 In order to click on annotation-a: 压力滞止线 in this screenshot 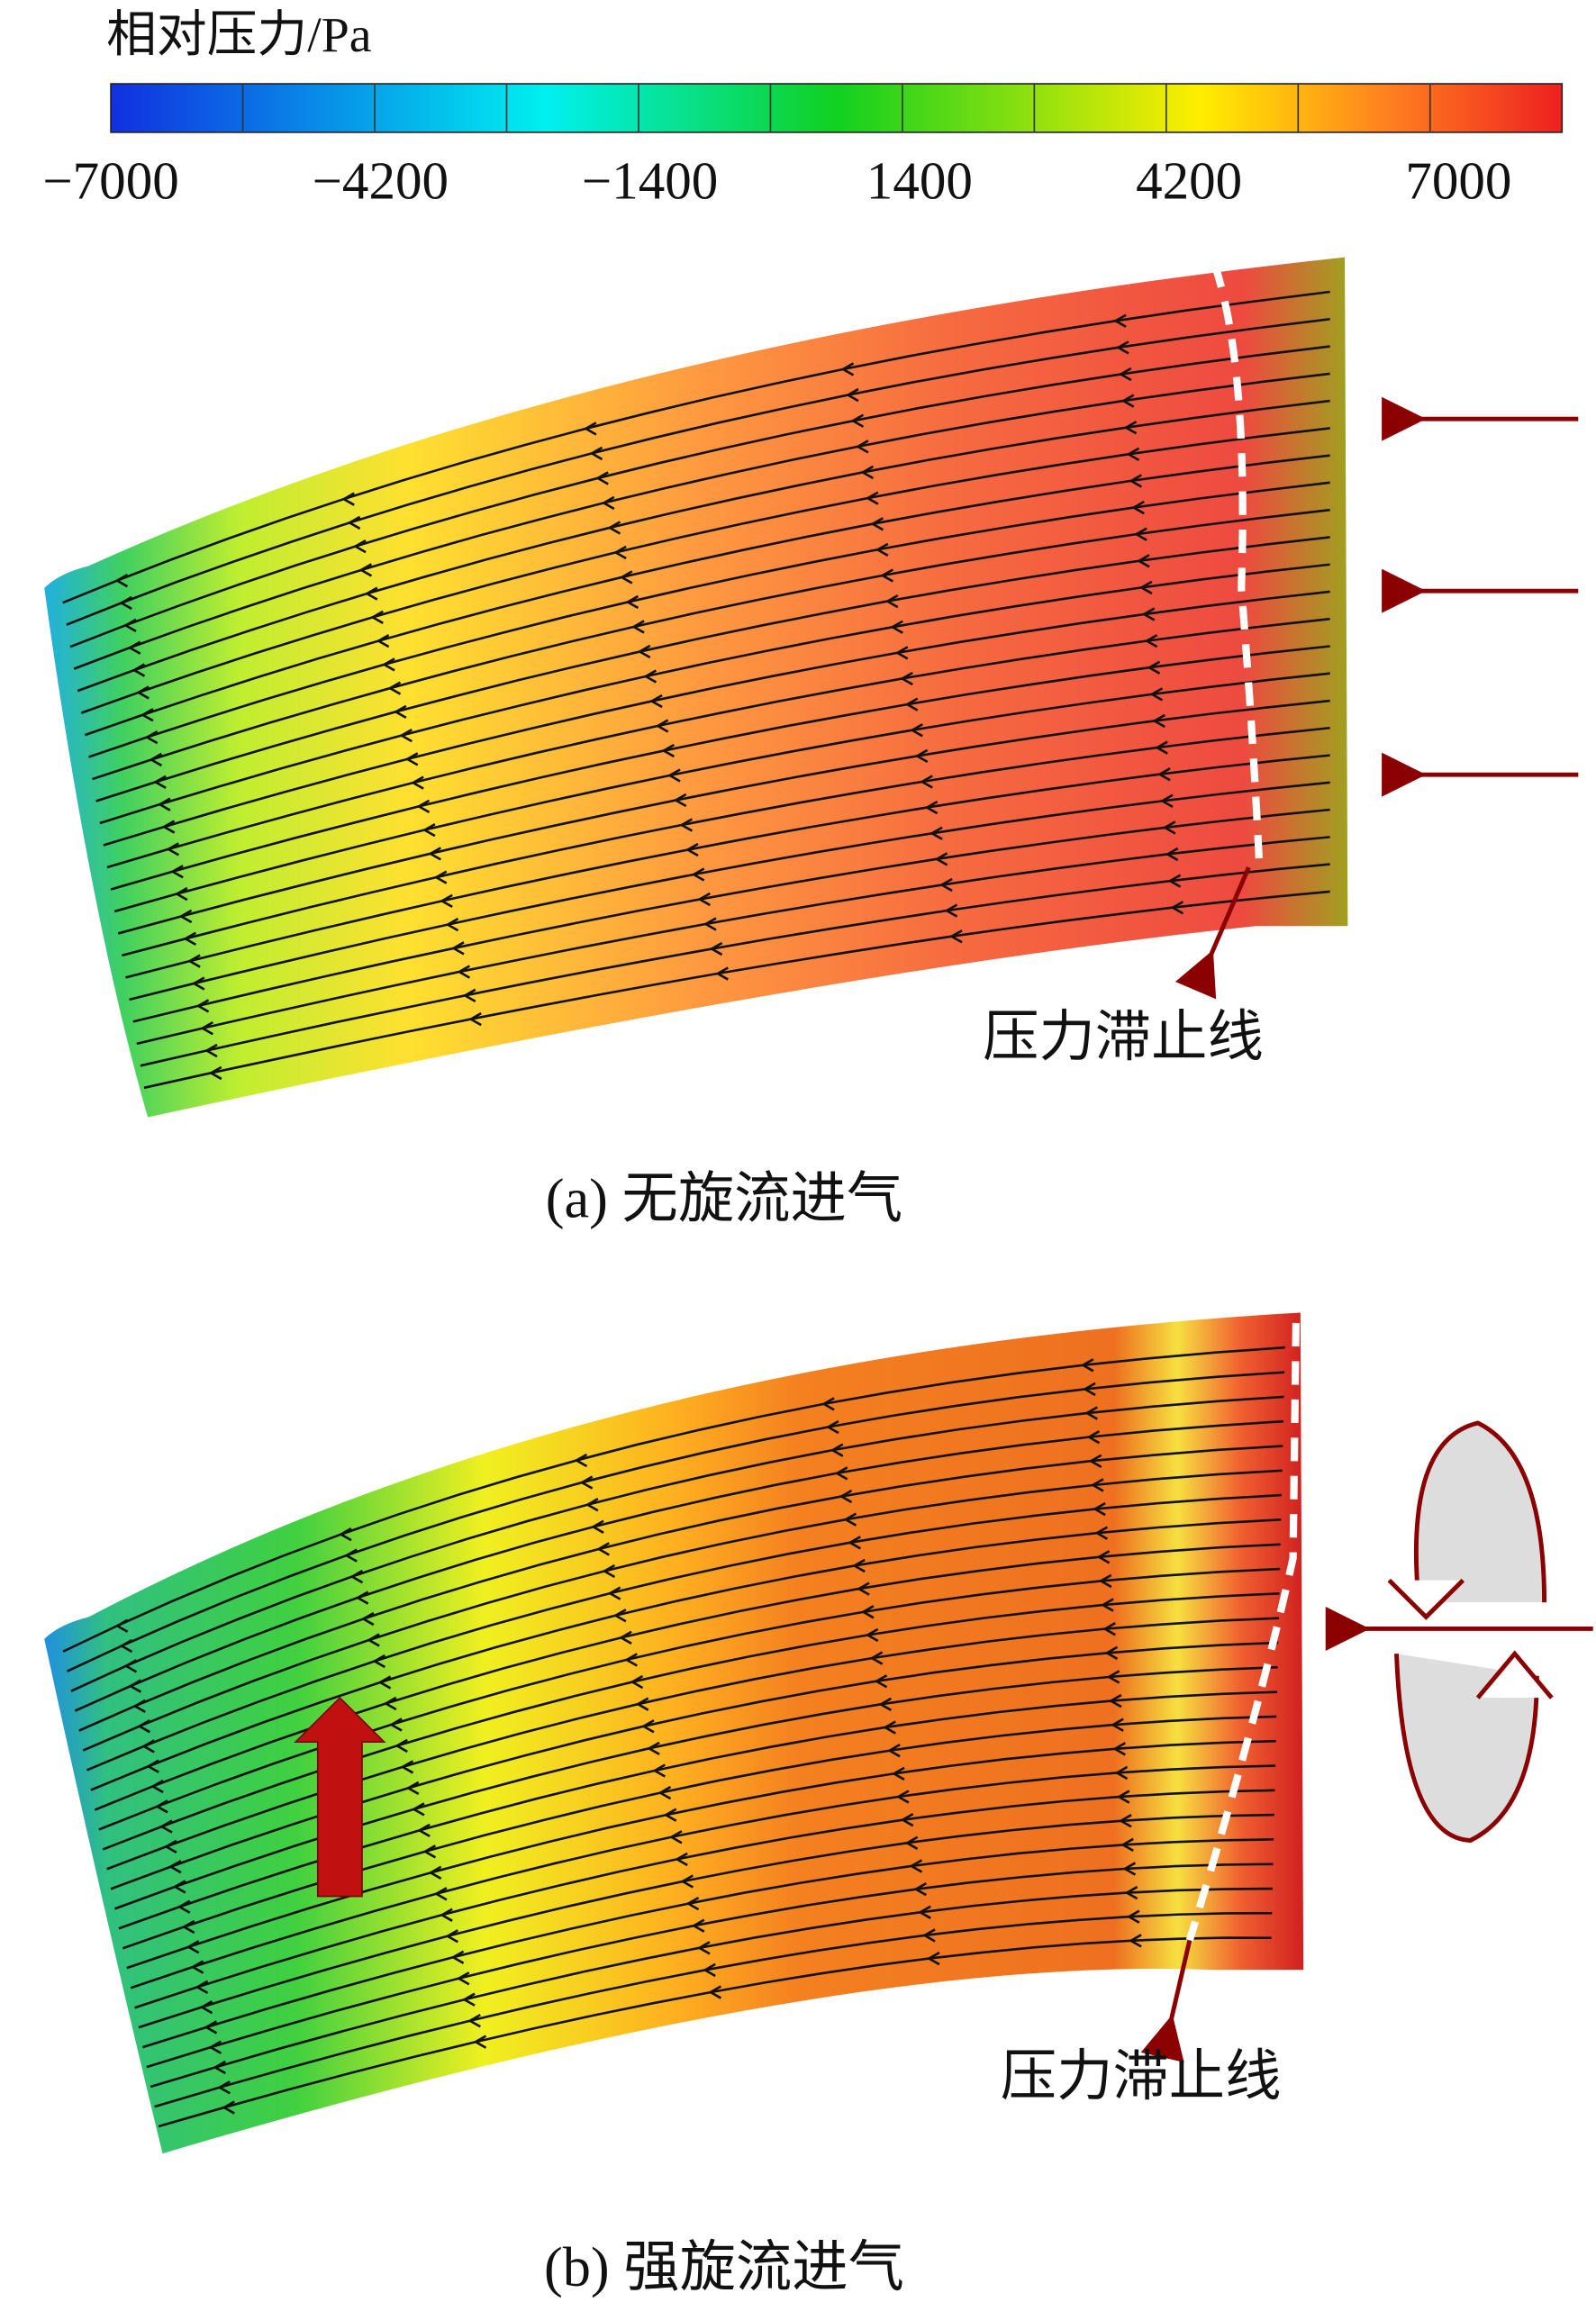, I will do `click(1123, 1037)`.